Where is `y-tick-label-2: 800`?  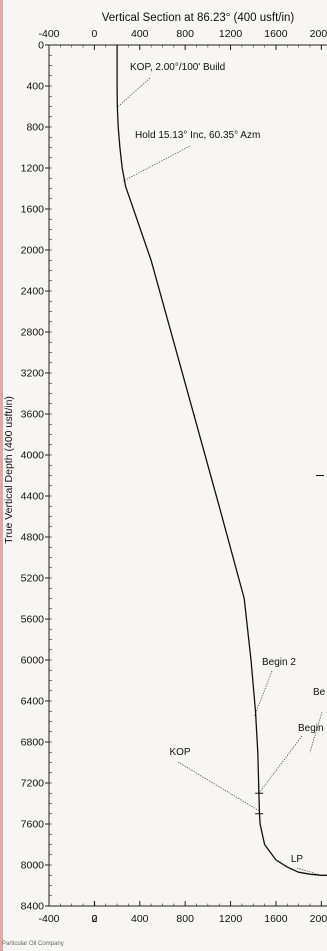
y-tick-label-2: 800 is located at coordinates (35, 128).